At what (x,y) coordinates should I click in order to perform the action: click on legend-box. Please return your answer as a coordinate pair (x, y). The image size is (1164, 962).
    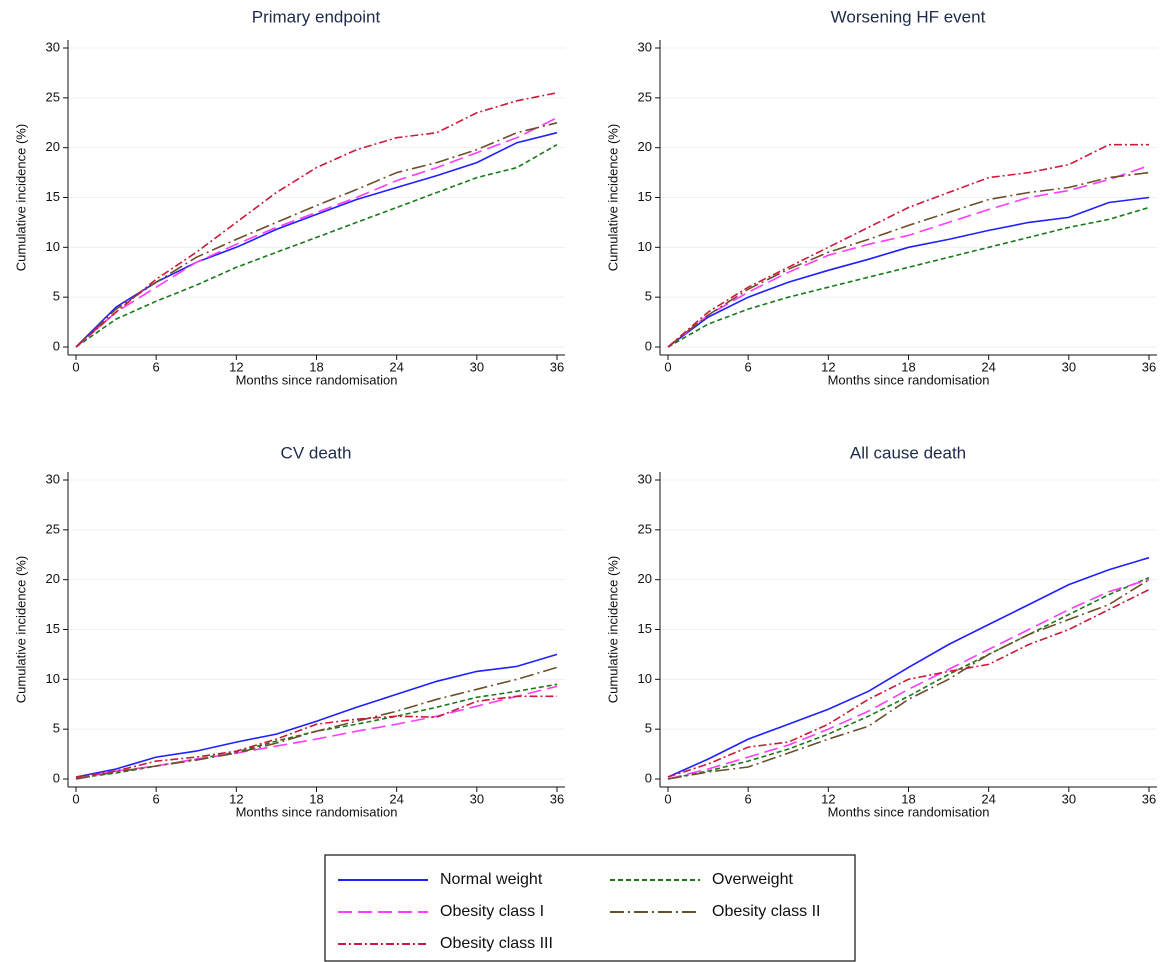
    Looking at the image, I should click on (590, 908).